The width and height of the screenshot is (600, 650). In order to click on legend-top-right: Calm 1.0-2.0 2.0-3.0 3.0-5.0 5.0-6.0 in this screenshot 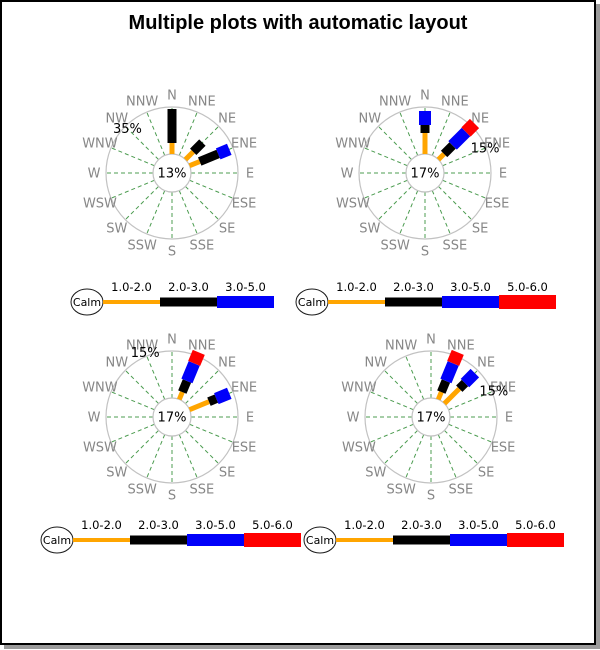, I will do `click(425, 298)`.